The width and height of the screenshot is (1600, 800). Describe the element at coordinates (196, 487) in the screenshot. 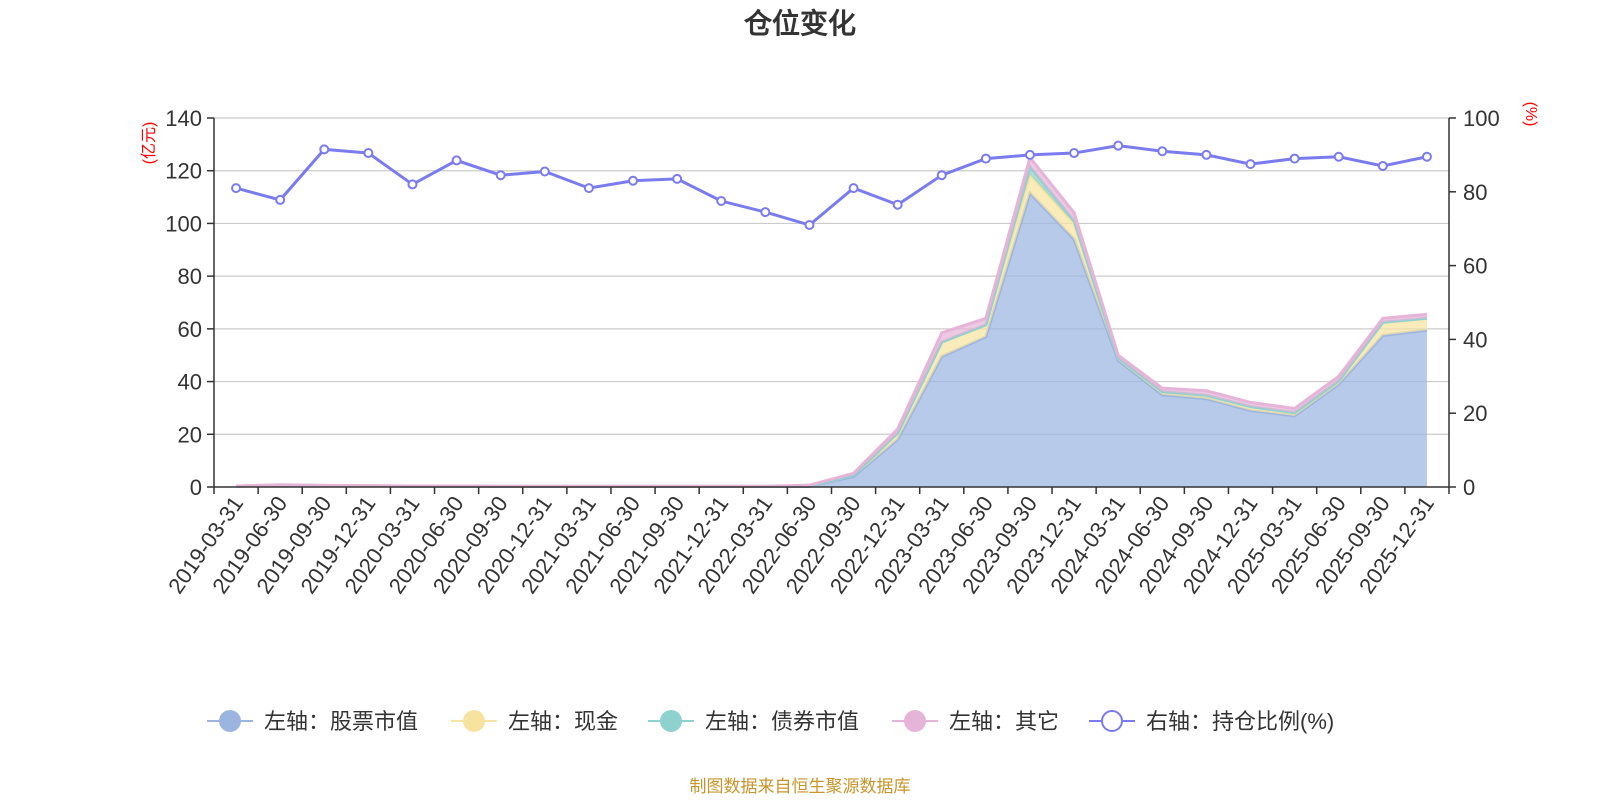

I see `left-tick-label: 0` at that location.